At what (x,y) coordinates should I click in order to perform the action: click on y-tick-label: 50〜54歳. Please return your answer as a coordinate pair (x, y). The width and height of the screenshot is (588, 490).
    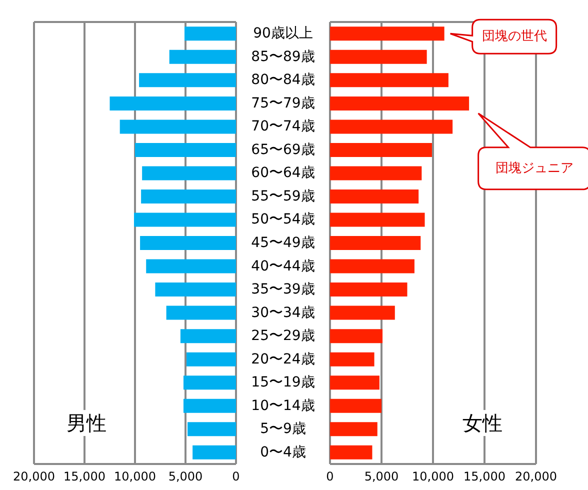
    Looking at the image, I should click on (283, 220).